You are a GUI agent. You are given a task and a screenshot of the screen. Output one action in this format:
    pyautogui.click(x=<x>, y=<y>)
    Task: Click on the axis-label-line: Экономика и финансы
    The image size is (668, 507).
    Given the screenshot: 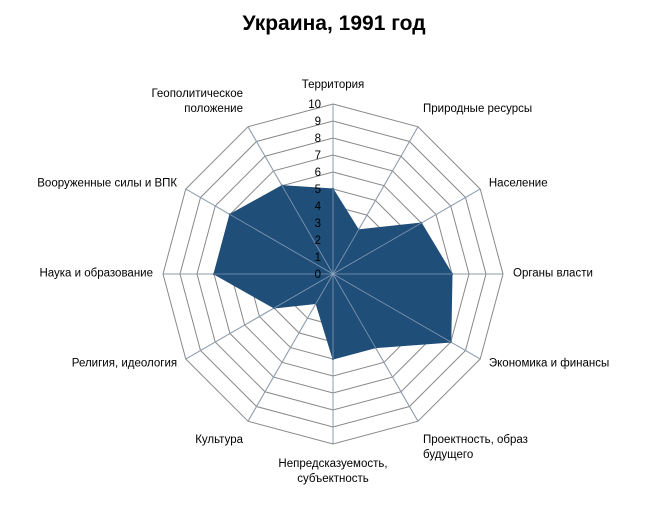 What is the action you would take?
    pyautogui.click(x=549, y=364)
    